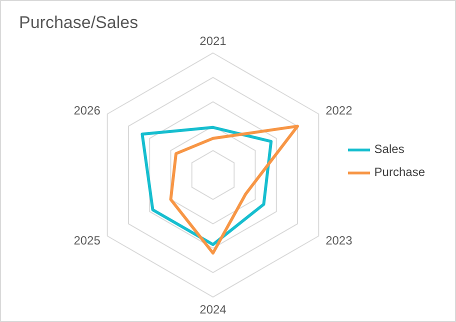 Image resolution: width=456 pixels, height=322 pixels. Describe the element at coordinates (78, 23) in the screenshot. I see `chart-title: Purchase/Sales` at that location.